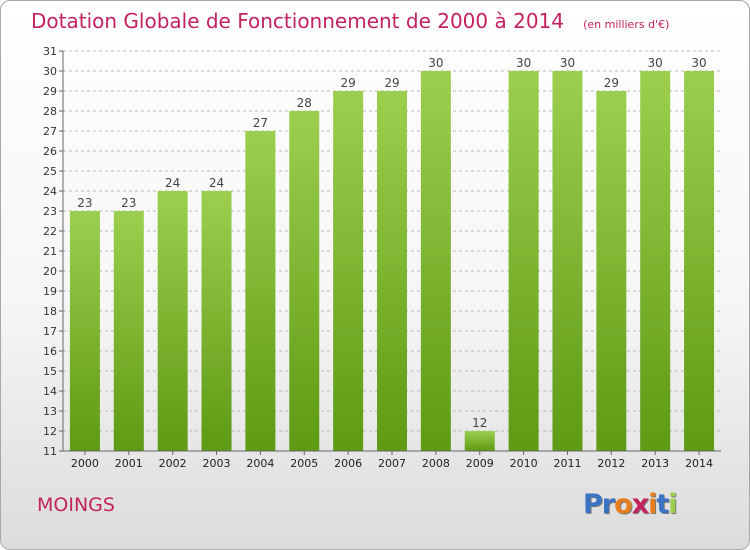 This screenshot has height=550, width=750. I want to click on data-label-2000: 23, so click(84, 203).